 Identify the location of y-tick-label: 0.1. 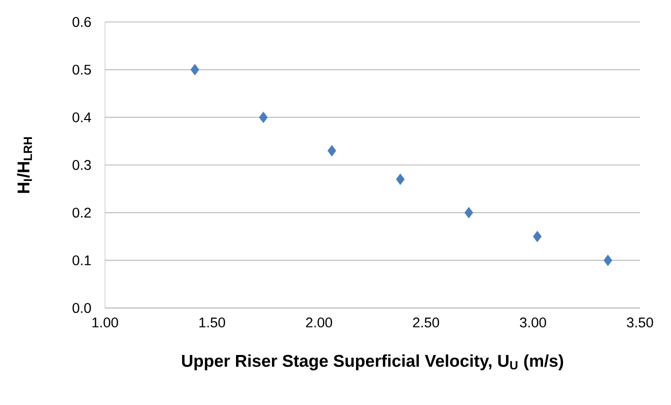
(81, 260).